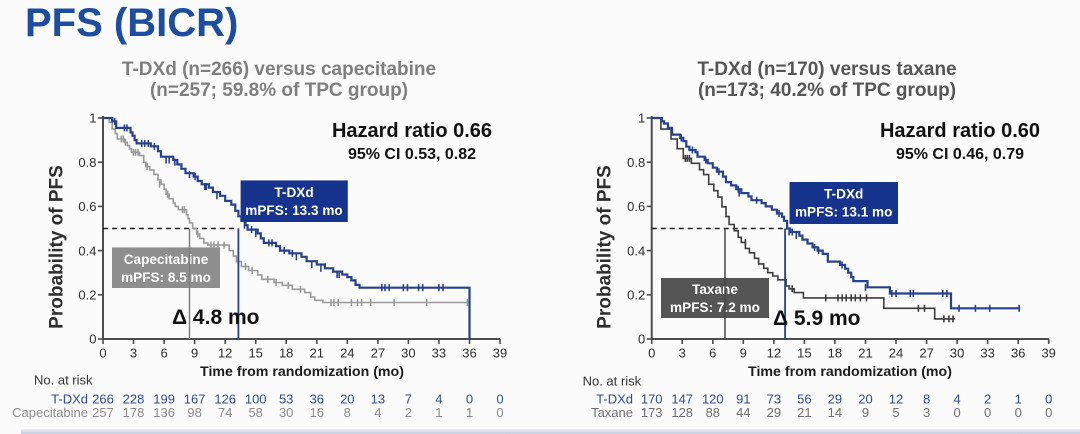 This screenshot has height=434, width=1080. Describe the element at coordinates (408, 399) in the screenshot. I see `svg-text: 7` at that location.